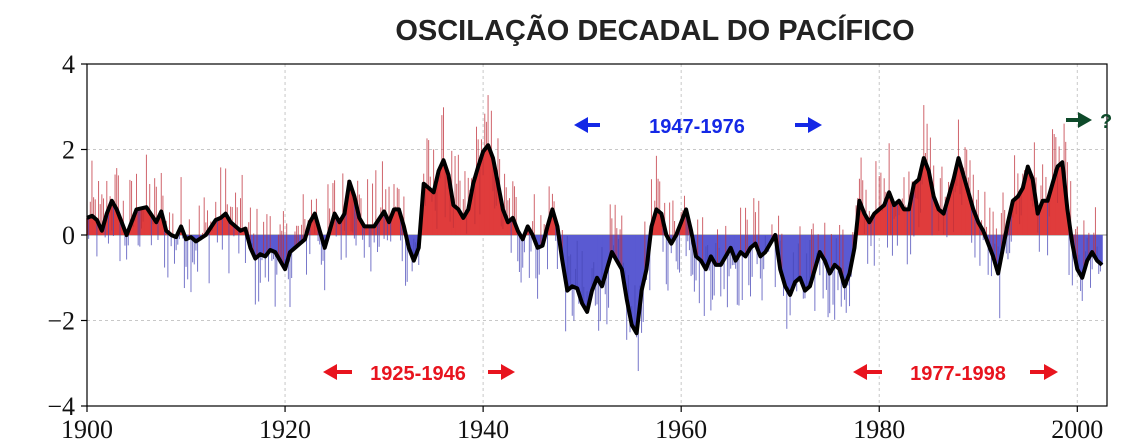  What do you see at coordinates (681, 429) in the screenshot?
I see `x-tick-label: 1960` at bounding box center [681, 429].